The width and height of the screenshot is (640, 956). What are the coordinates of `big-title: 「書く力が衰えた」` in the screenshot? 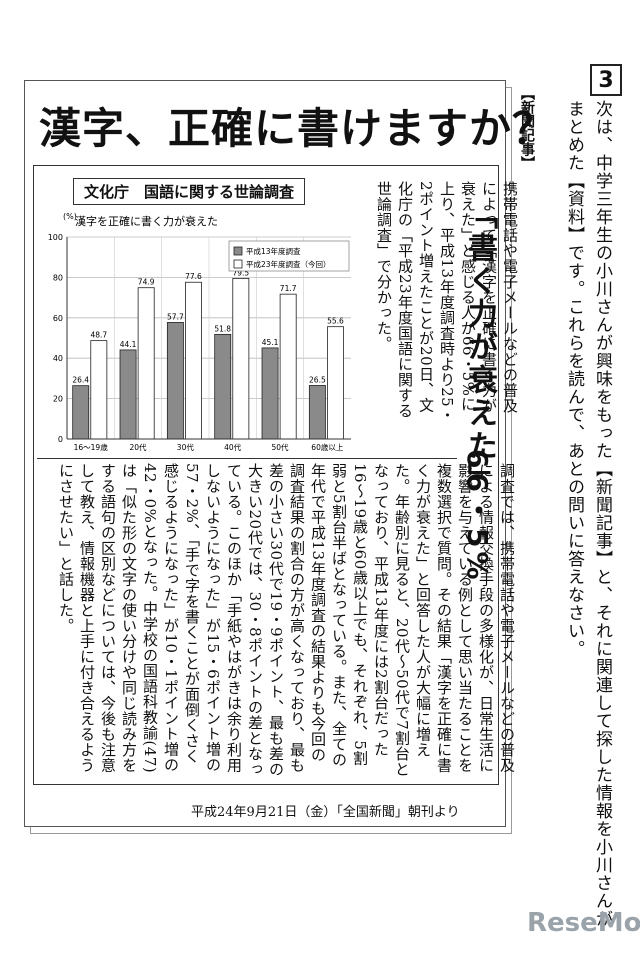 It's located at (479, 347).